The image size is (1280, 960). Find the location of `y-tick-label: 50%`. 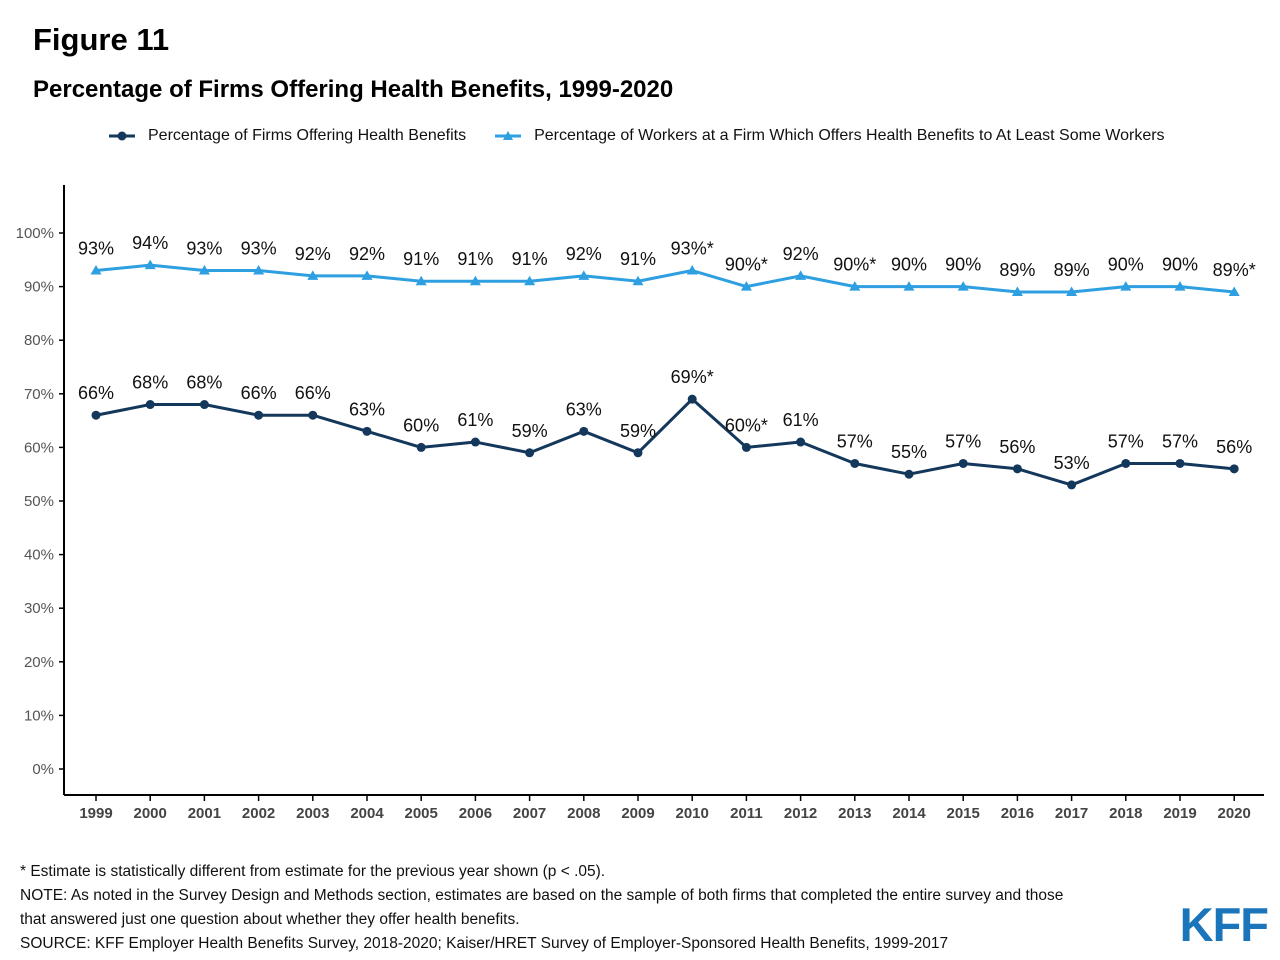

y-tick-label: 50% is located at coordinates (39, 501).